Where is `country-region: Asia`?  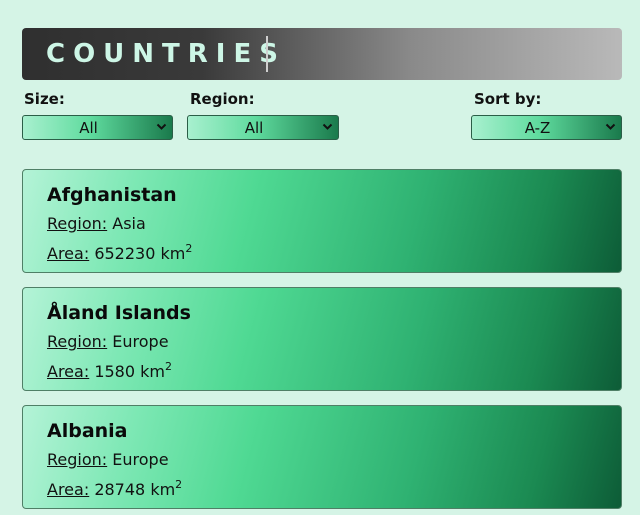 country-region: Asia is located at coordinates (129, 223).